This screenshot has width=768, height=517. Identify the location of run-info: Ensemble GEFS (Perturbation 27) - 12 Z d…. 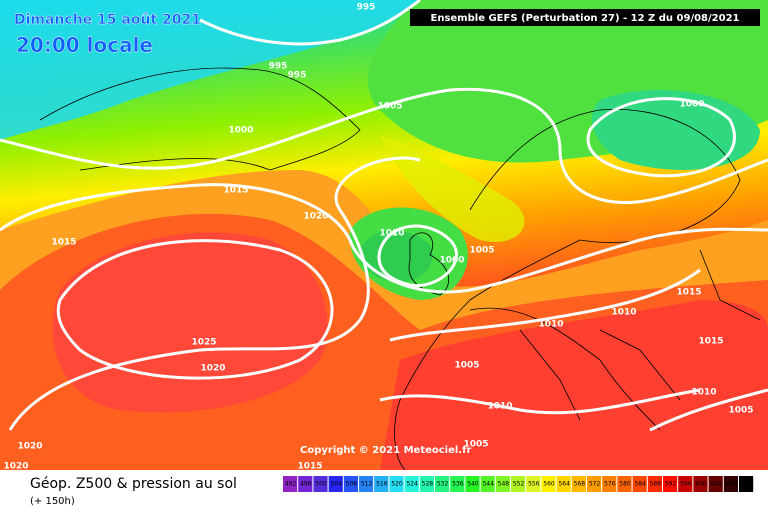
(585, 18).